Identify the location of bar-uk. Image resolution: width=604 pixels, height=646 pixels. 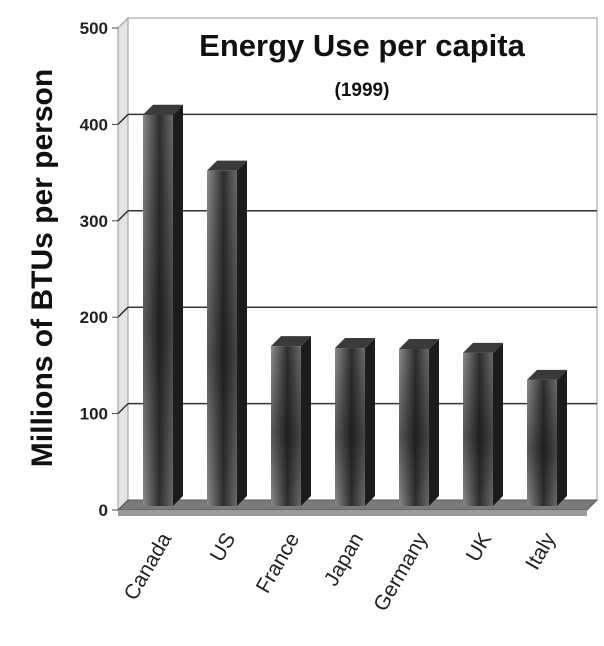
(483, 424).